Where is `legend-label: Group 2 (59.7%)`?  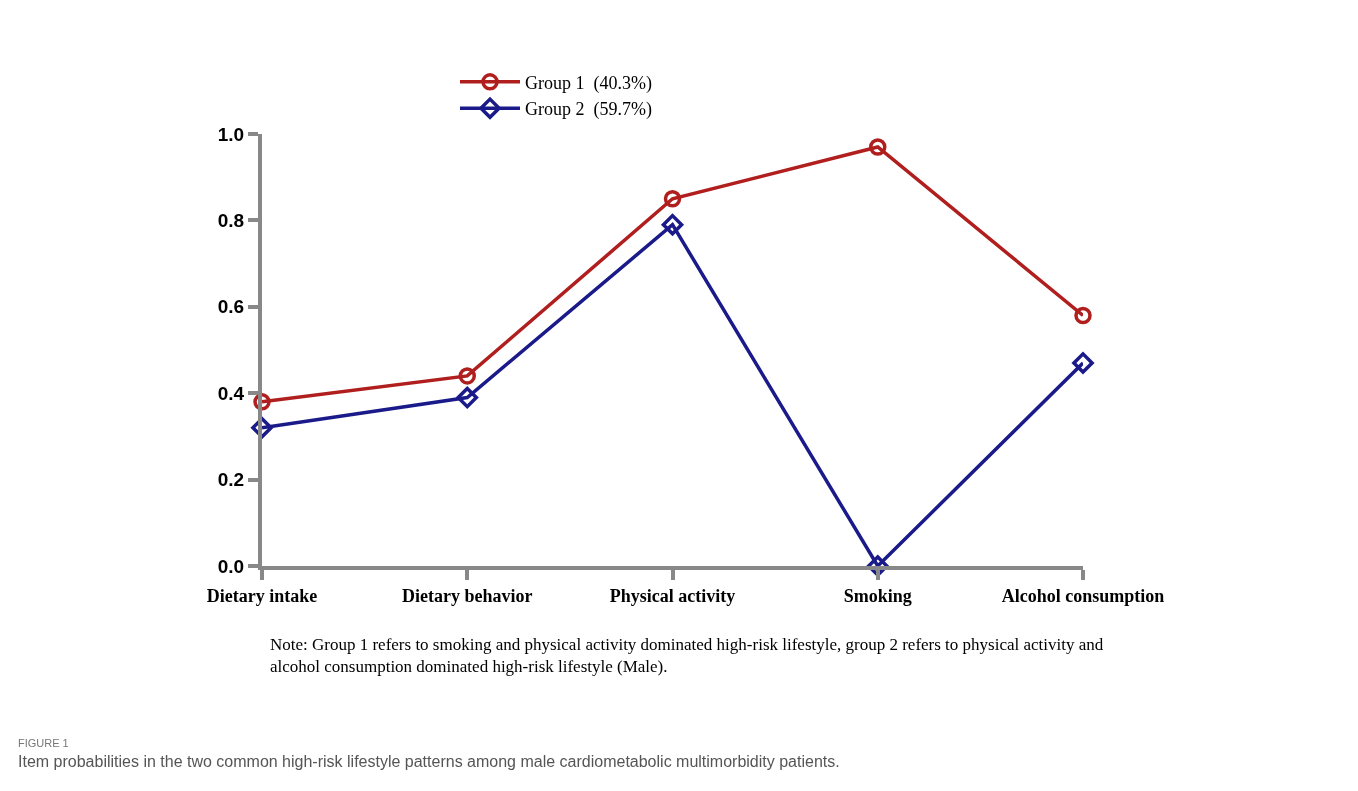 legend-label: Group 2 (59.7%) is located at coordinates (588, 110).